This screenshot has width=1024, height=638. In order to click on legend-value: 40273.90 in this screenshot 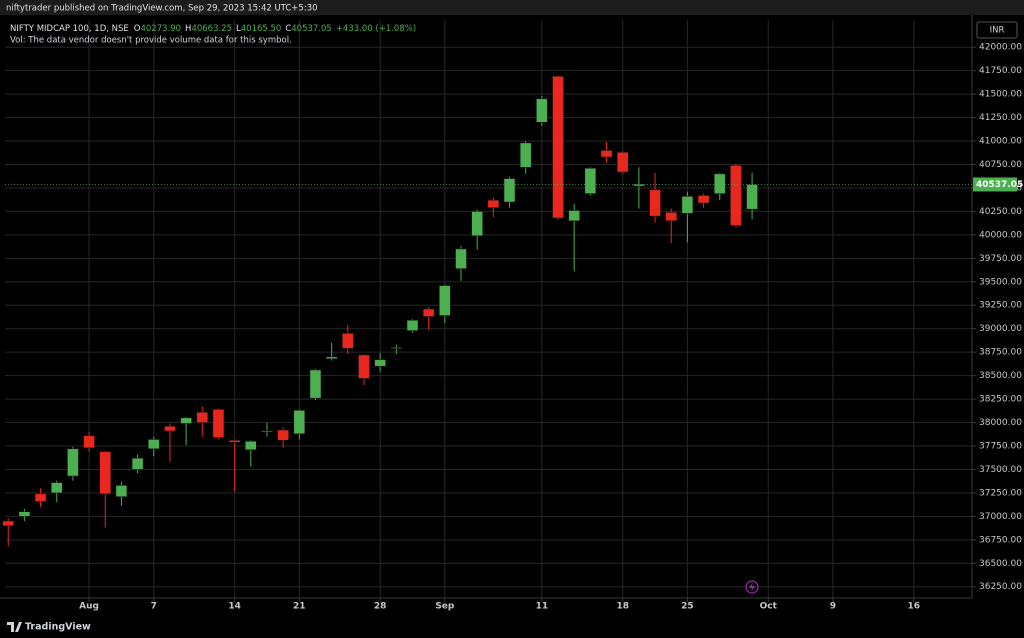, I will do `click(160, 29)`.